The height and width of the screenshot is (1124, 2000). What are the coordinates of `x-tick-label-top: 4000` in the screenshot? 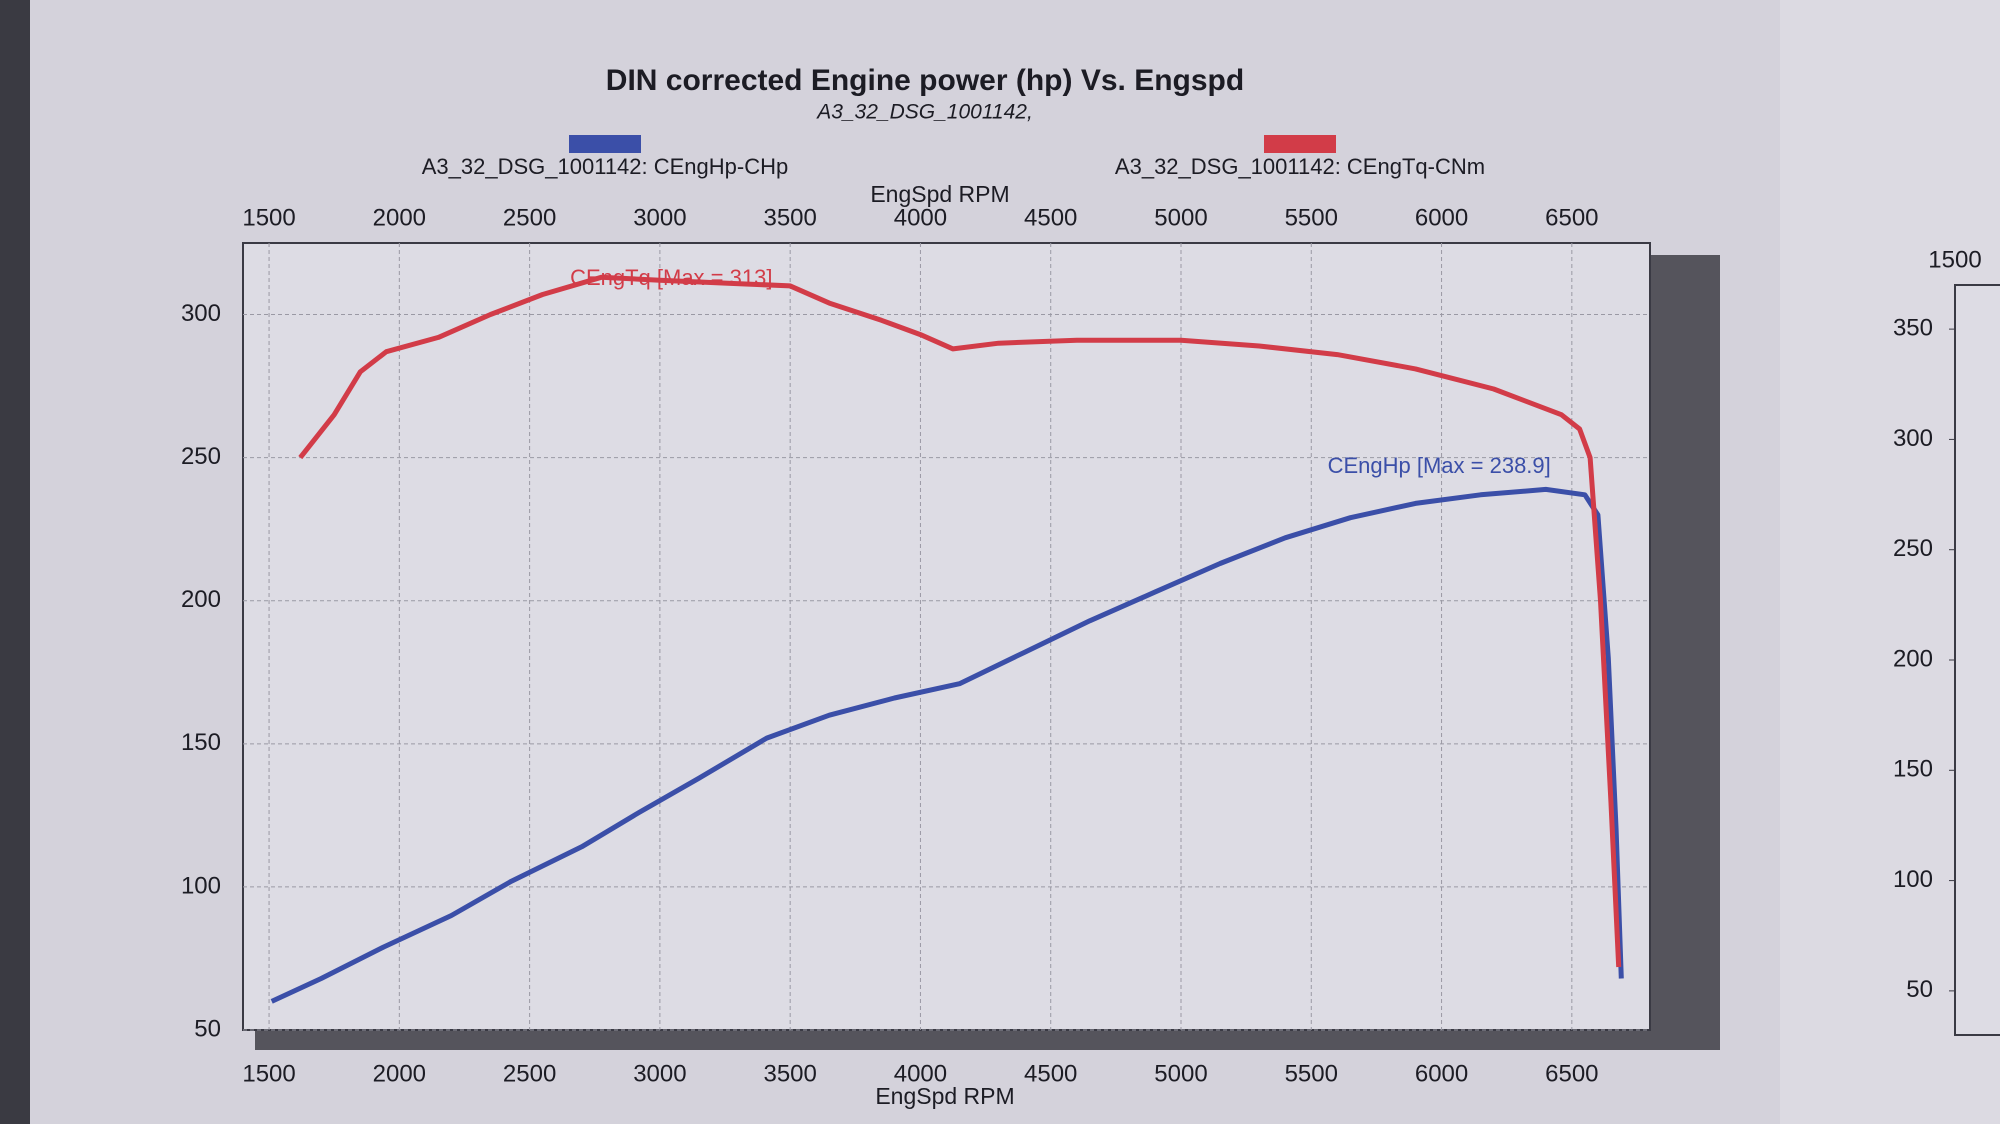 It's located at (920, 217).